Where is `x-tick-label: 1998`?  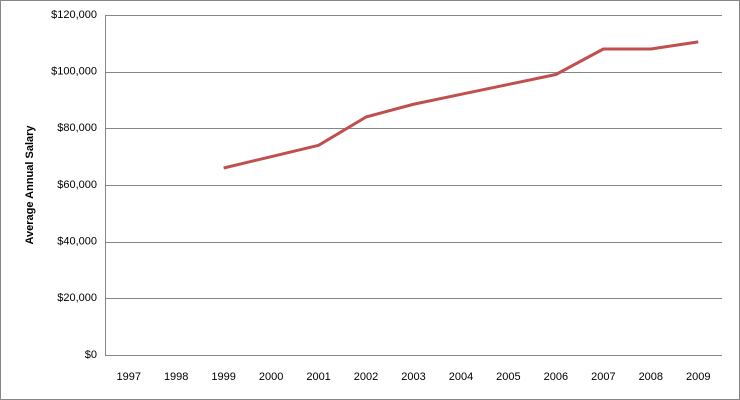 x-tick-label: 1998 is located at coordinates (176, 377).